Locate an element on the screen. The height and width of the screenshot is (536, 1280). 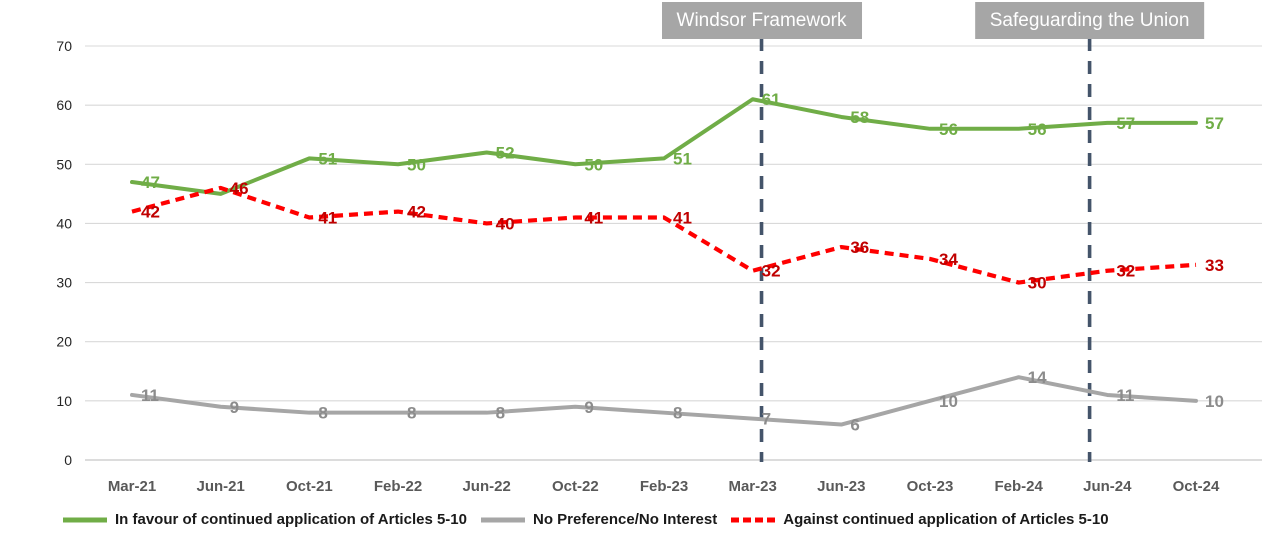
data-label: 7 is located at coordinates (766, 419).